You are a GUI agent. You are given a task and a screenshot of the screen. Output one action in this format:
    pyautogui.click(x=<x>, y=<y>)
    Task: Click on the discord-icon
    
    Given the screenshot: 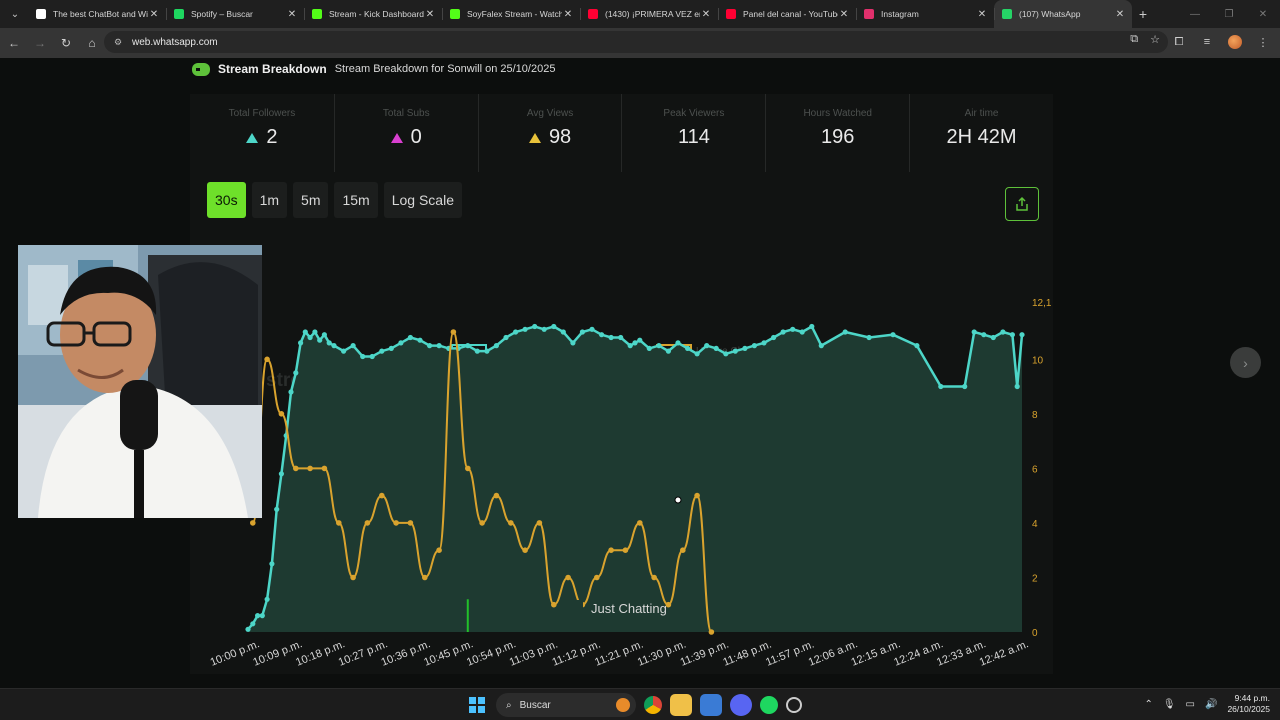 What is the action you would take?
    pyautogui.click(x=741, y=705)
    